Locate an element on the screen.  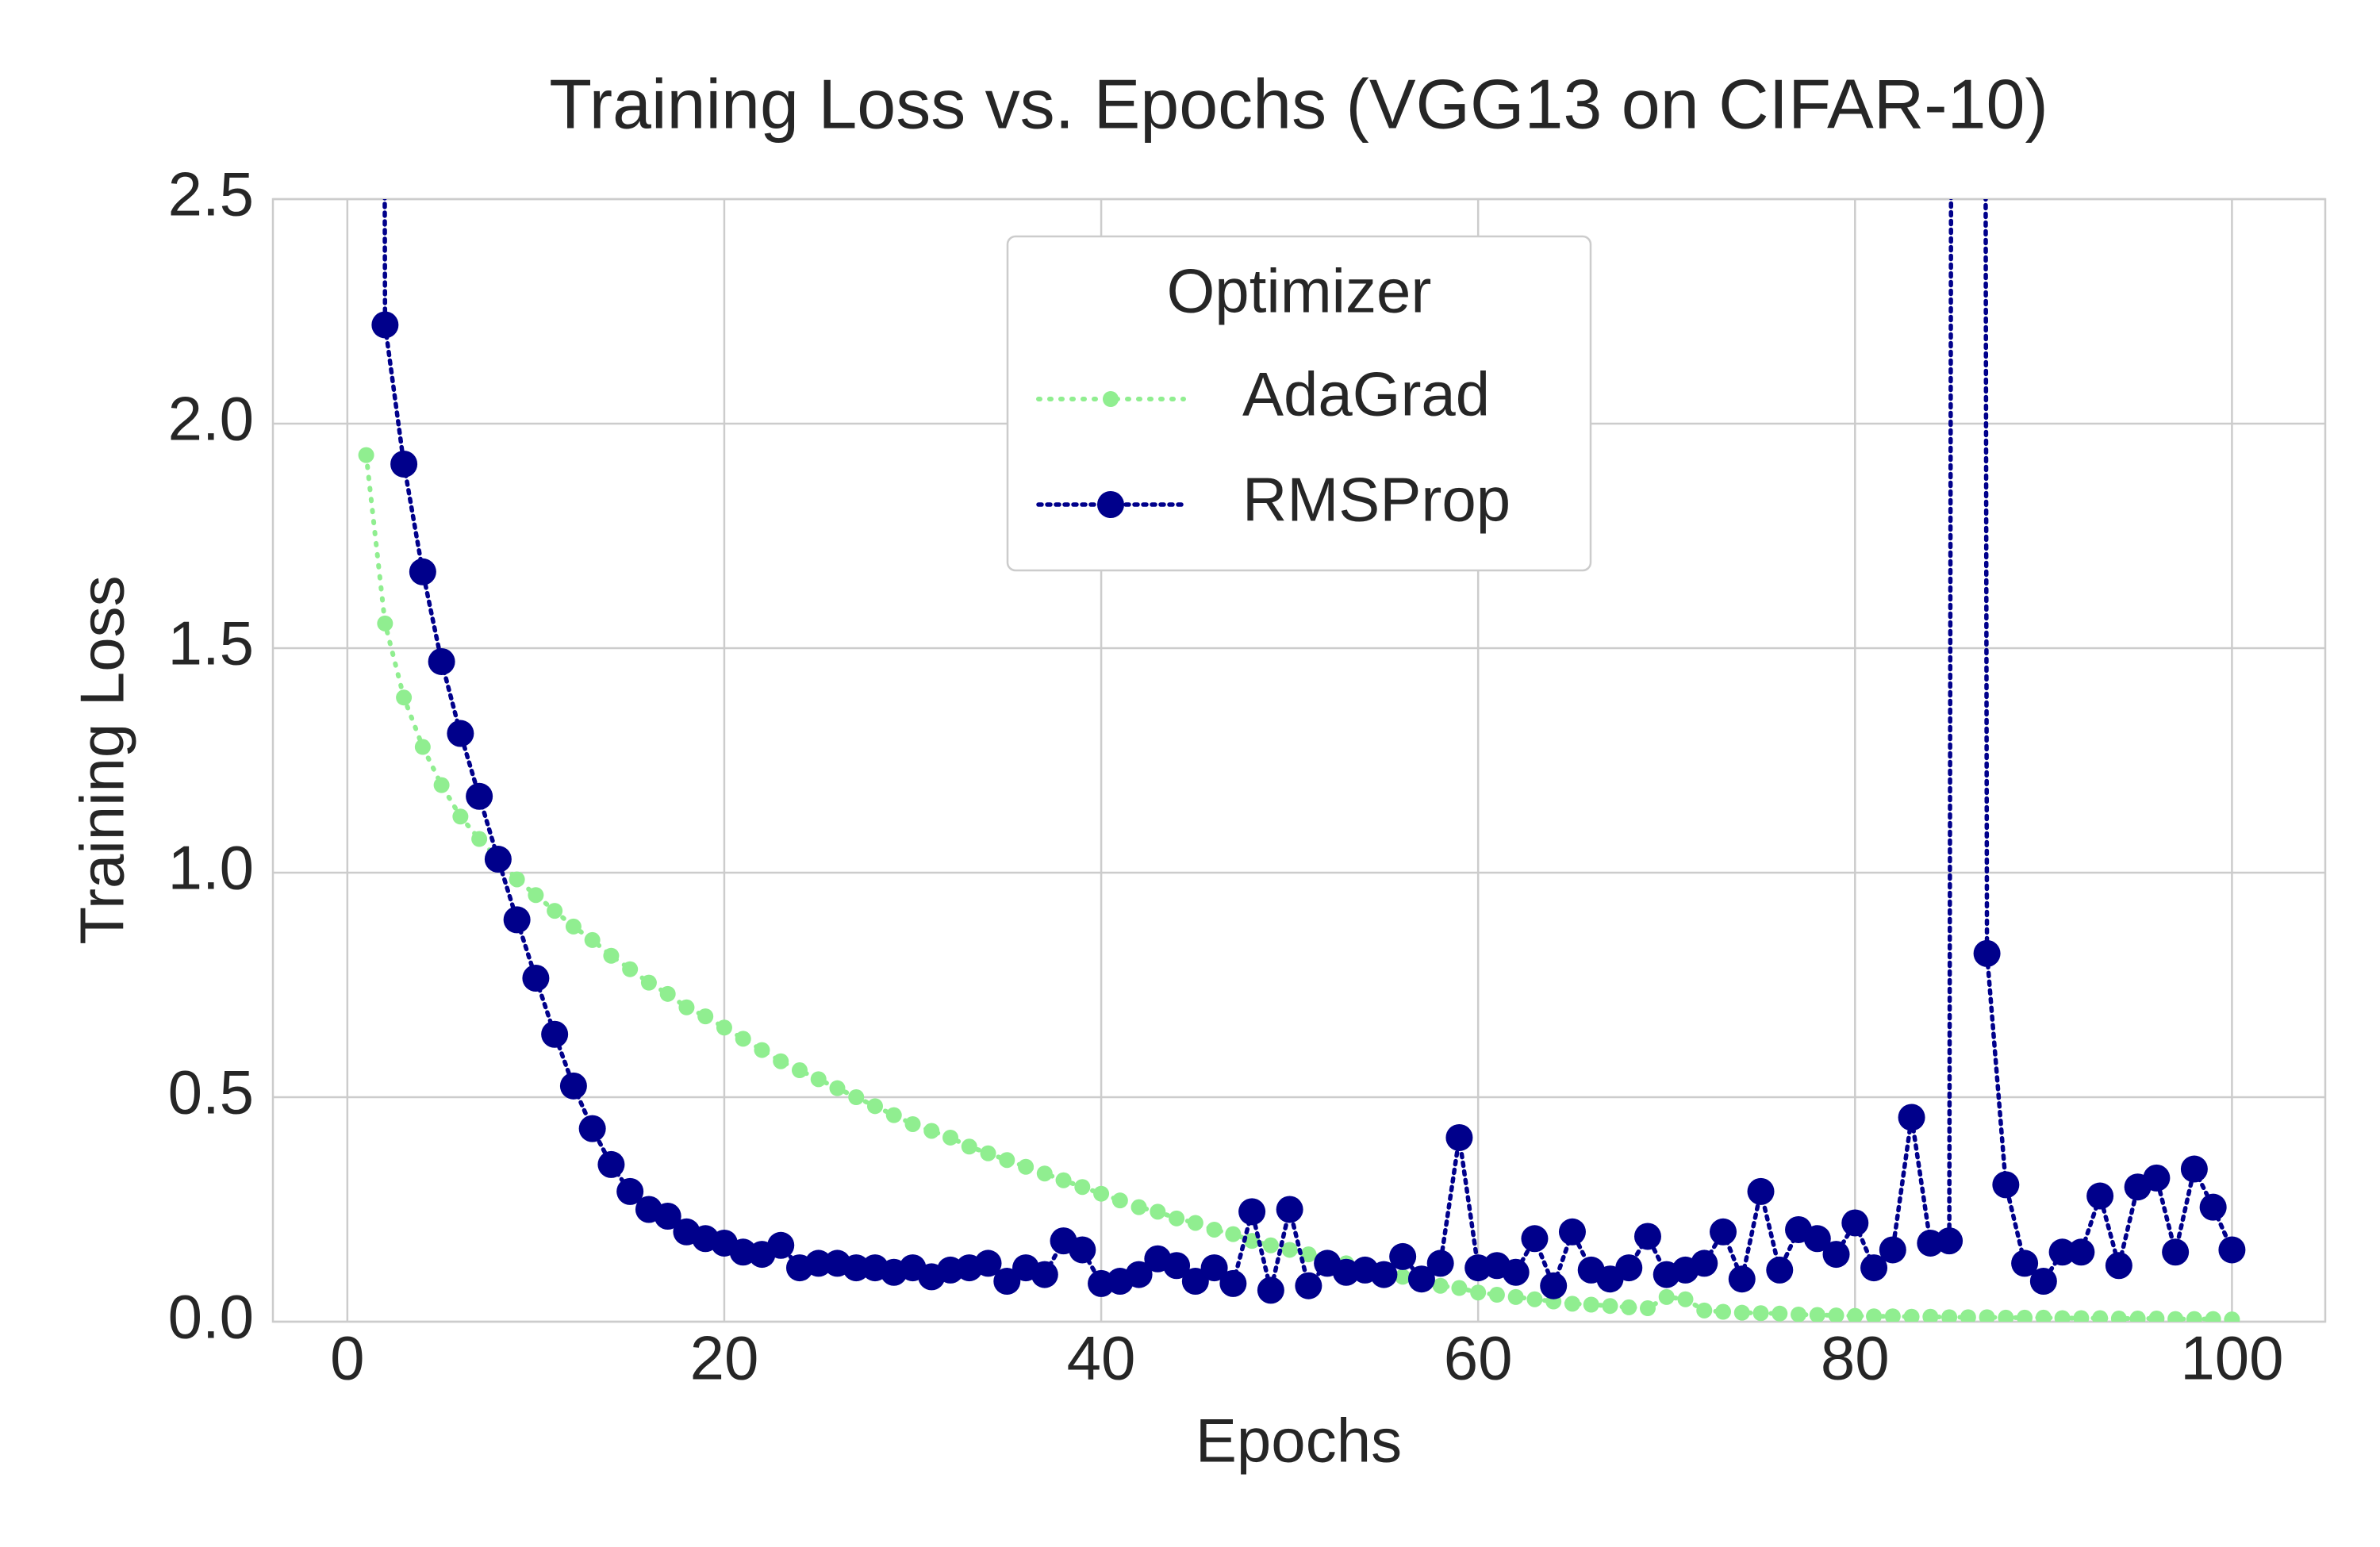
x-tick-label: 80 is located at coordinates (1855, 1358).